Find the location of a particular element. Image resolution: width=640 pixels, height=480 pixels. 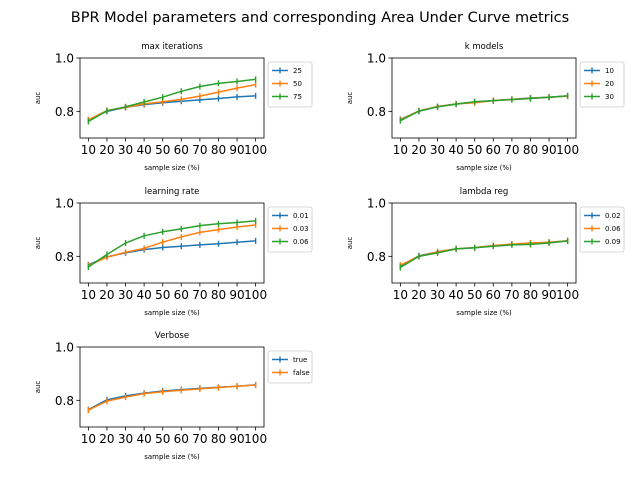

legend-label: 0.09 is located at coordinates (613, 242).